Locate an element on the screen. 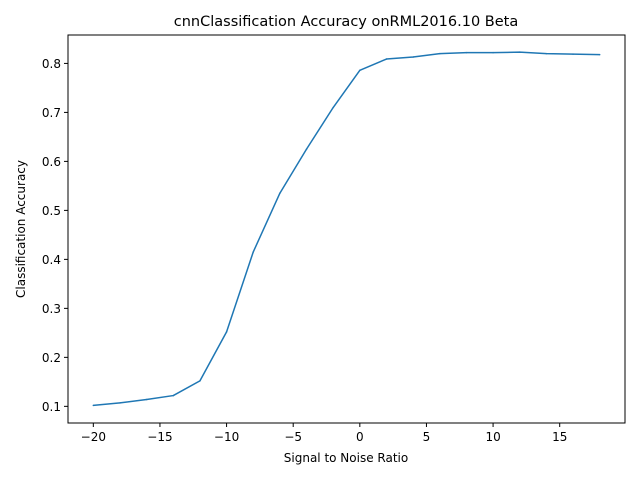 The image size is (640, 480). x-axis-label: Signal to Noise Ratio is located at coordinates (346, 458).